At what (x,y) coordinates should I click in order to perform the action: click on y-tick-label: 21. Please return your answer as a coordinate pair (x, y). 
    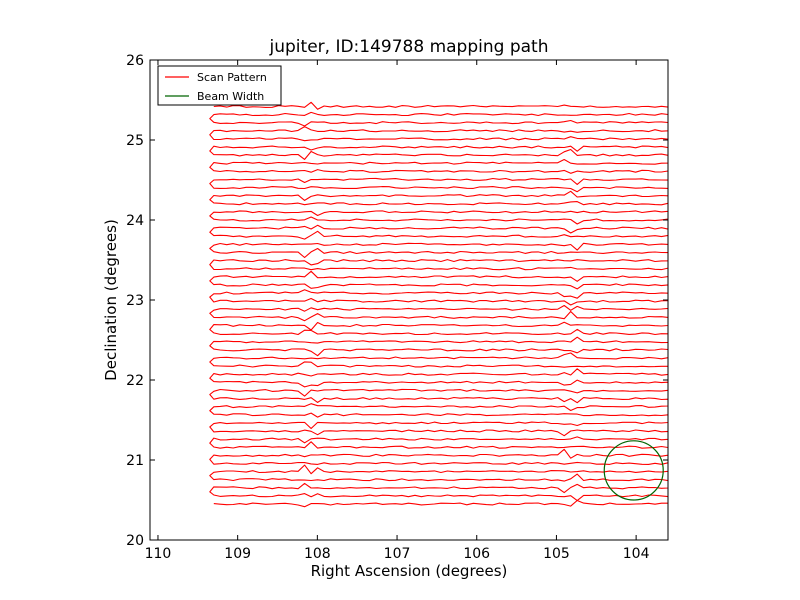
    Looking at the image, I should click on (135, 461).